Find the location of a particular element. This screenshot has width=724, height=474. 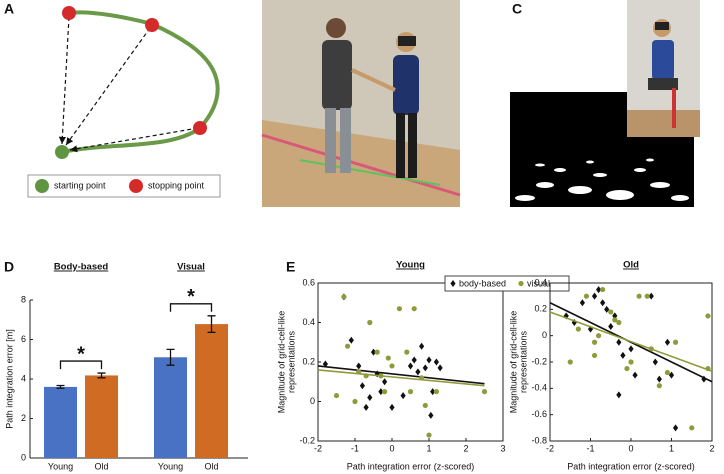

legend-label: visual is located at coordinates (538, 283).